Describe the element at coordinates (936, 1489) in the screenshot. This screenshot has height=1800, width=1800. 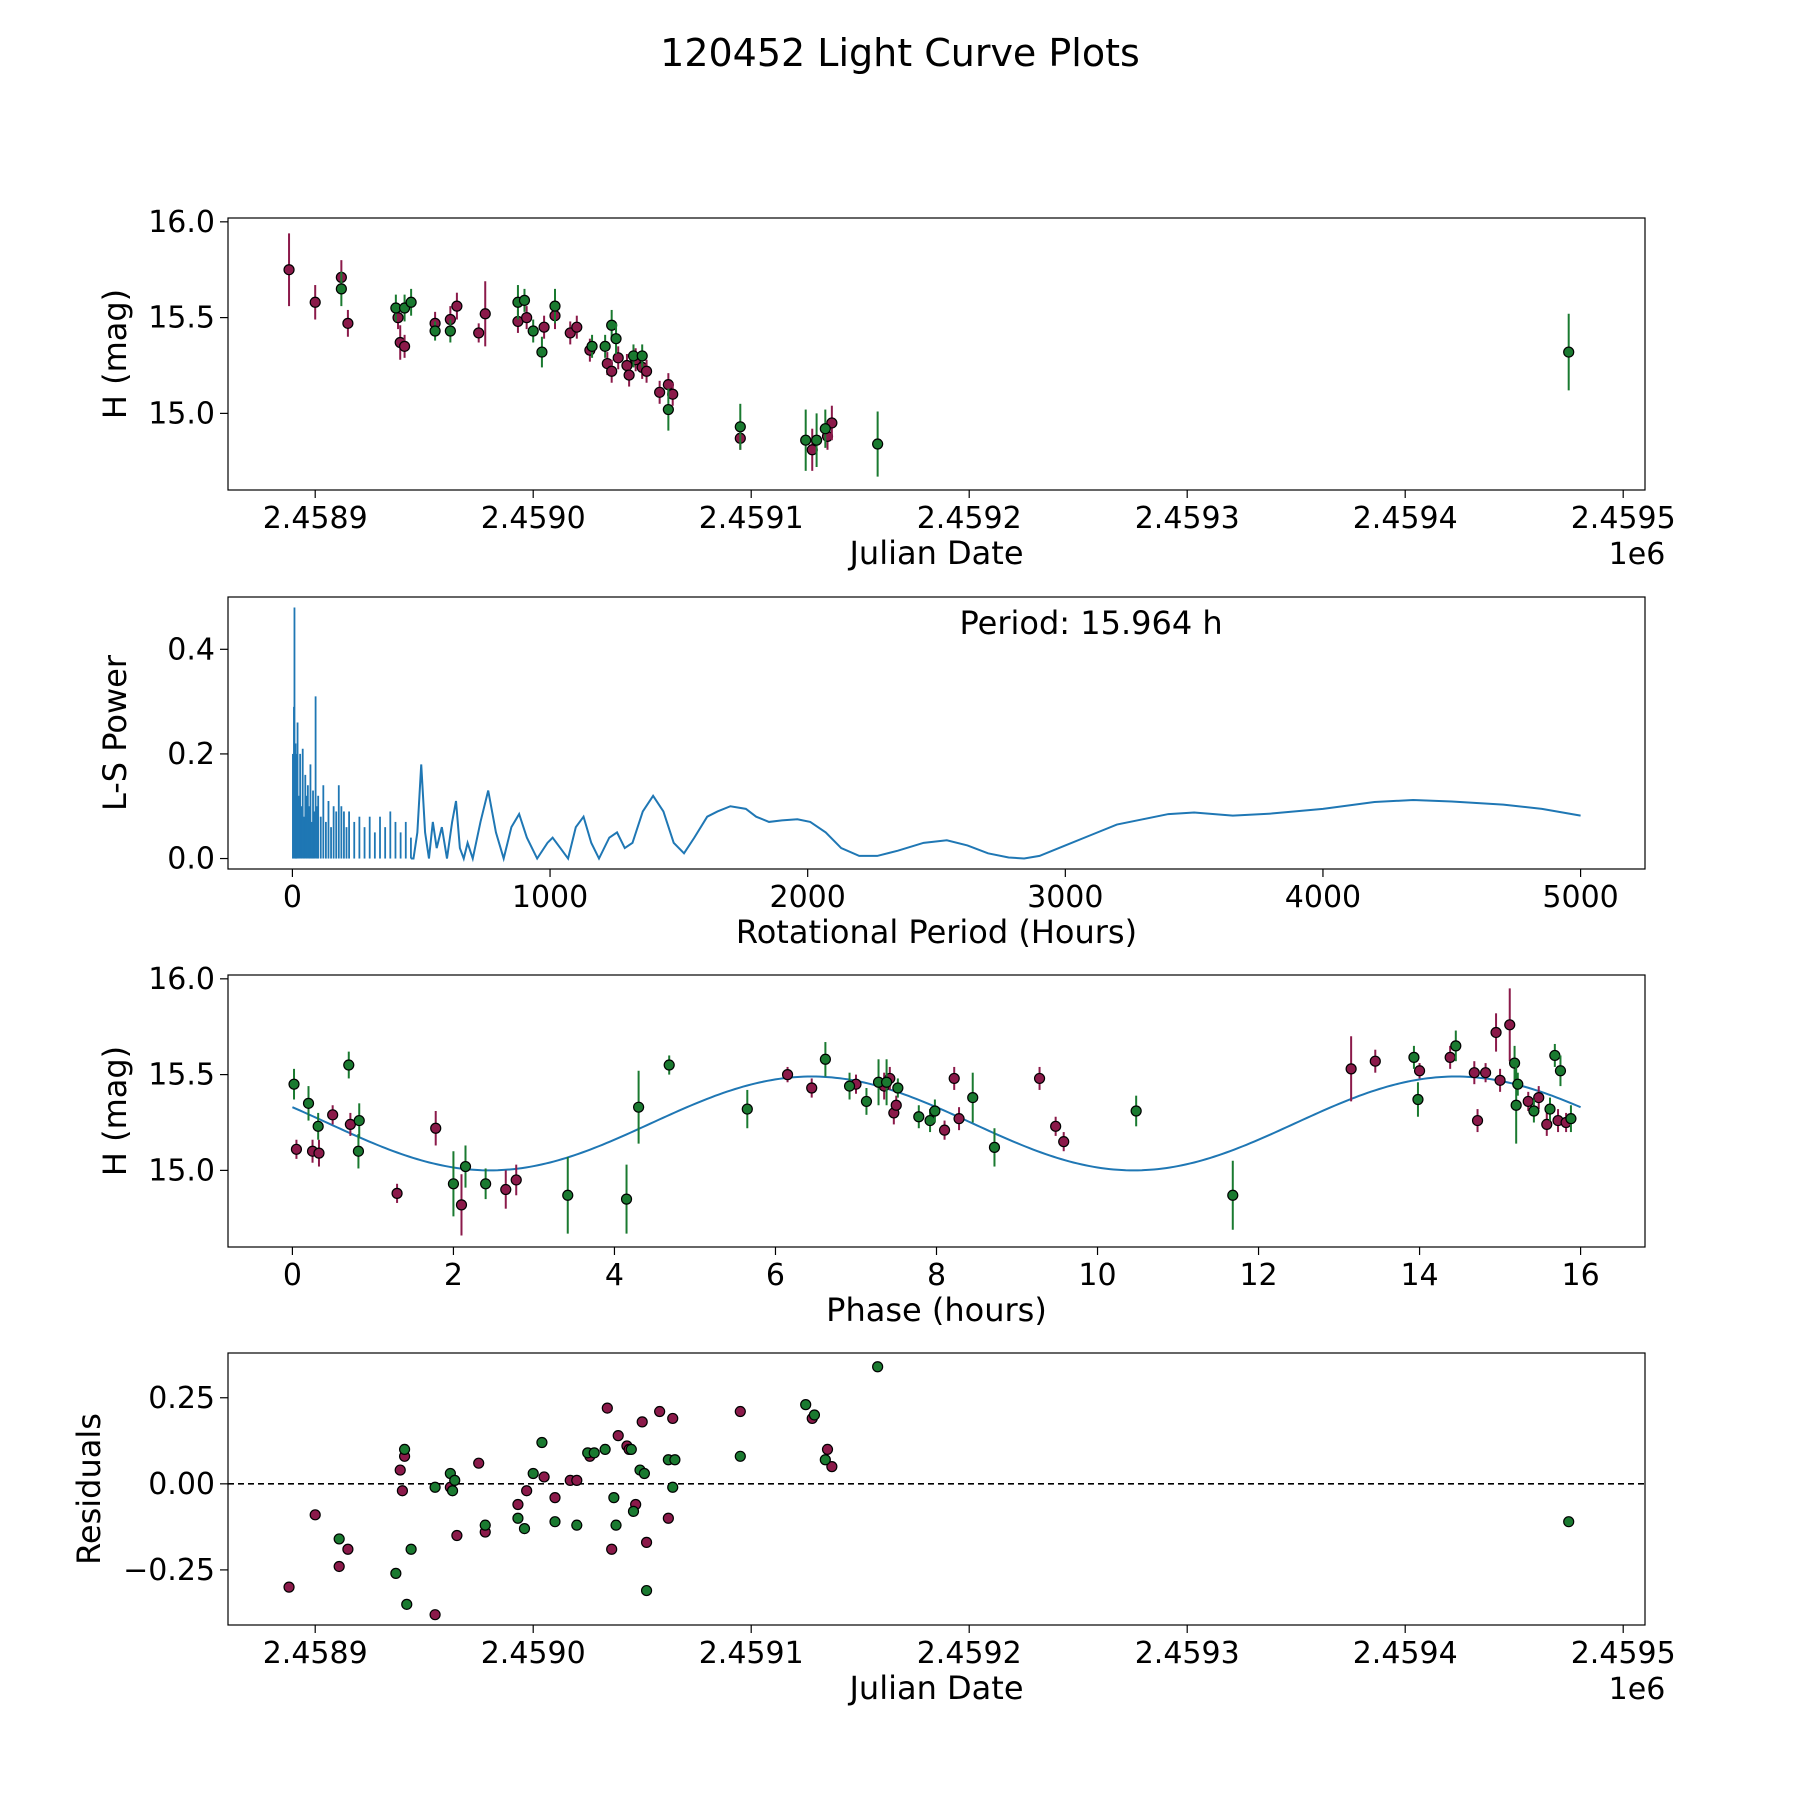
I see `axes-frame` at that location.